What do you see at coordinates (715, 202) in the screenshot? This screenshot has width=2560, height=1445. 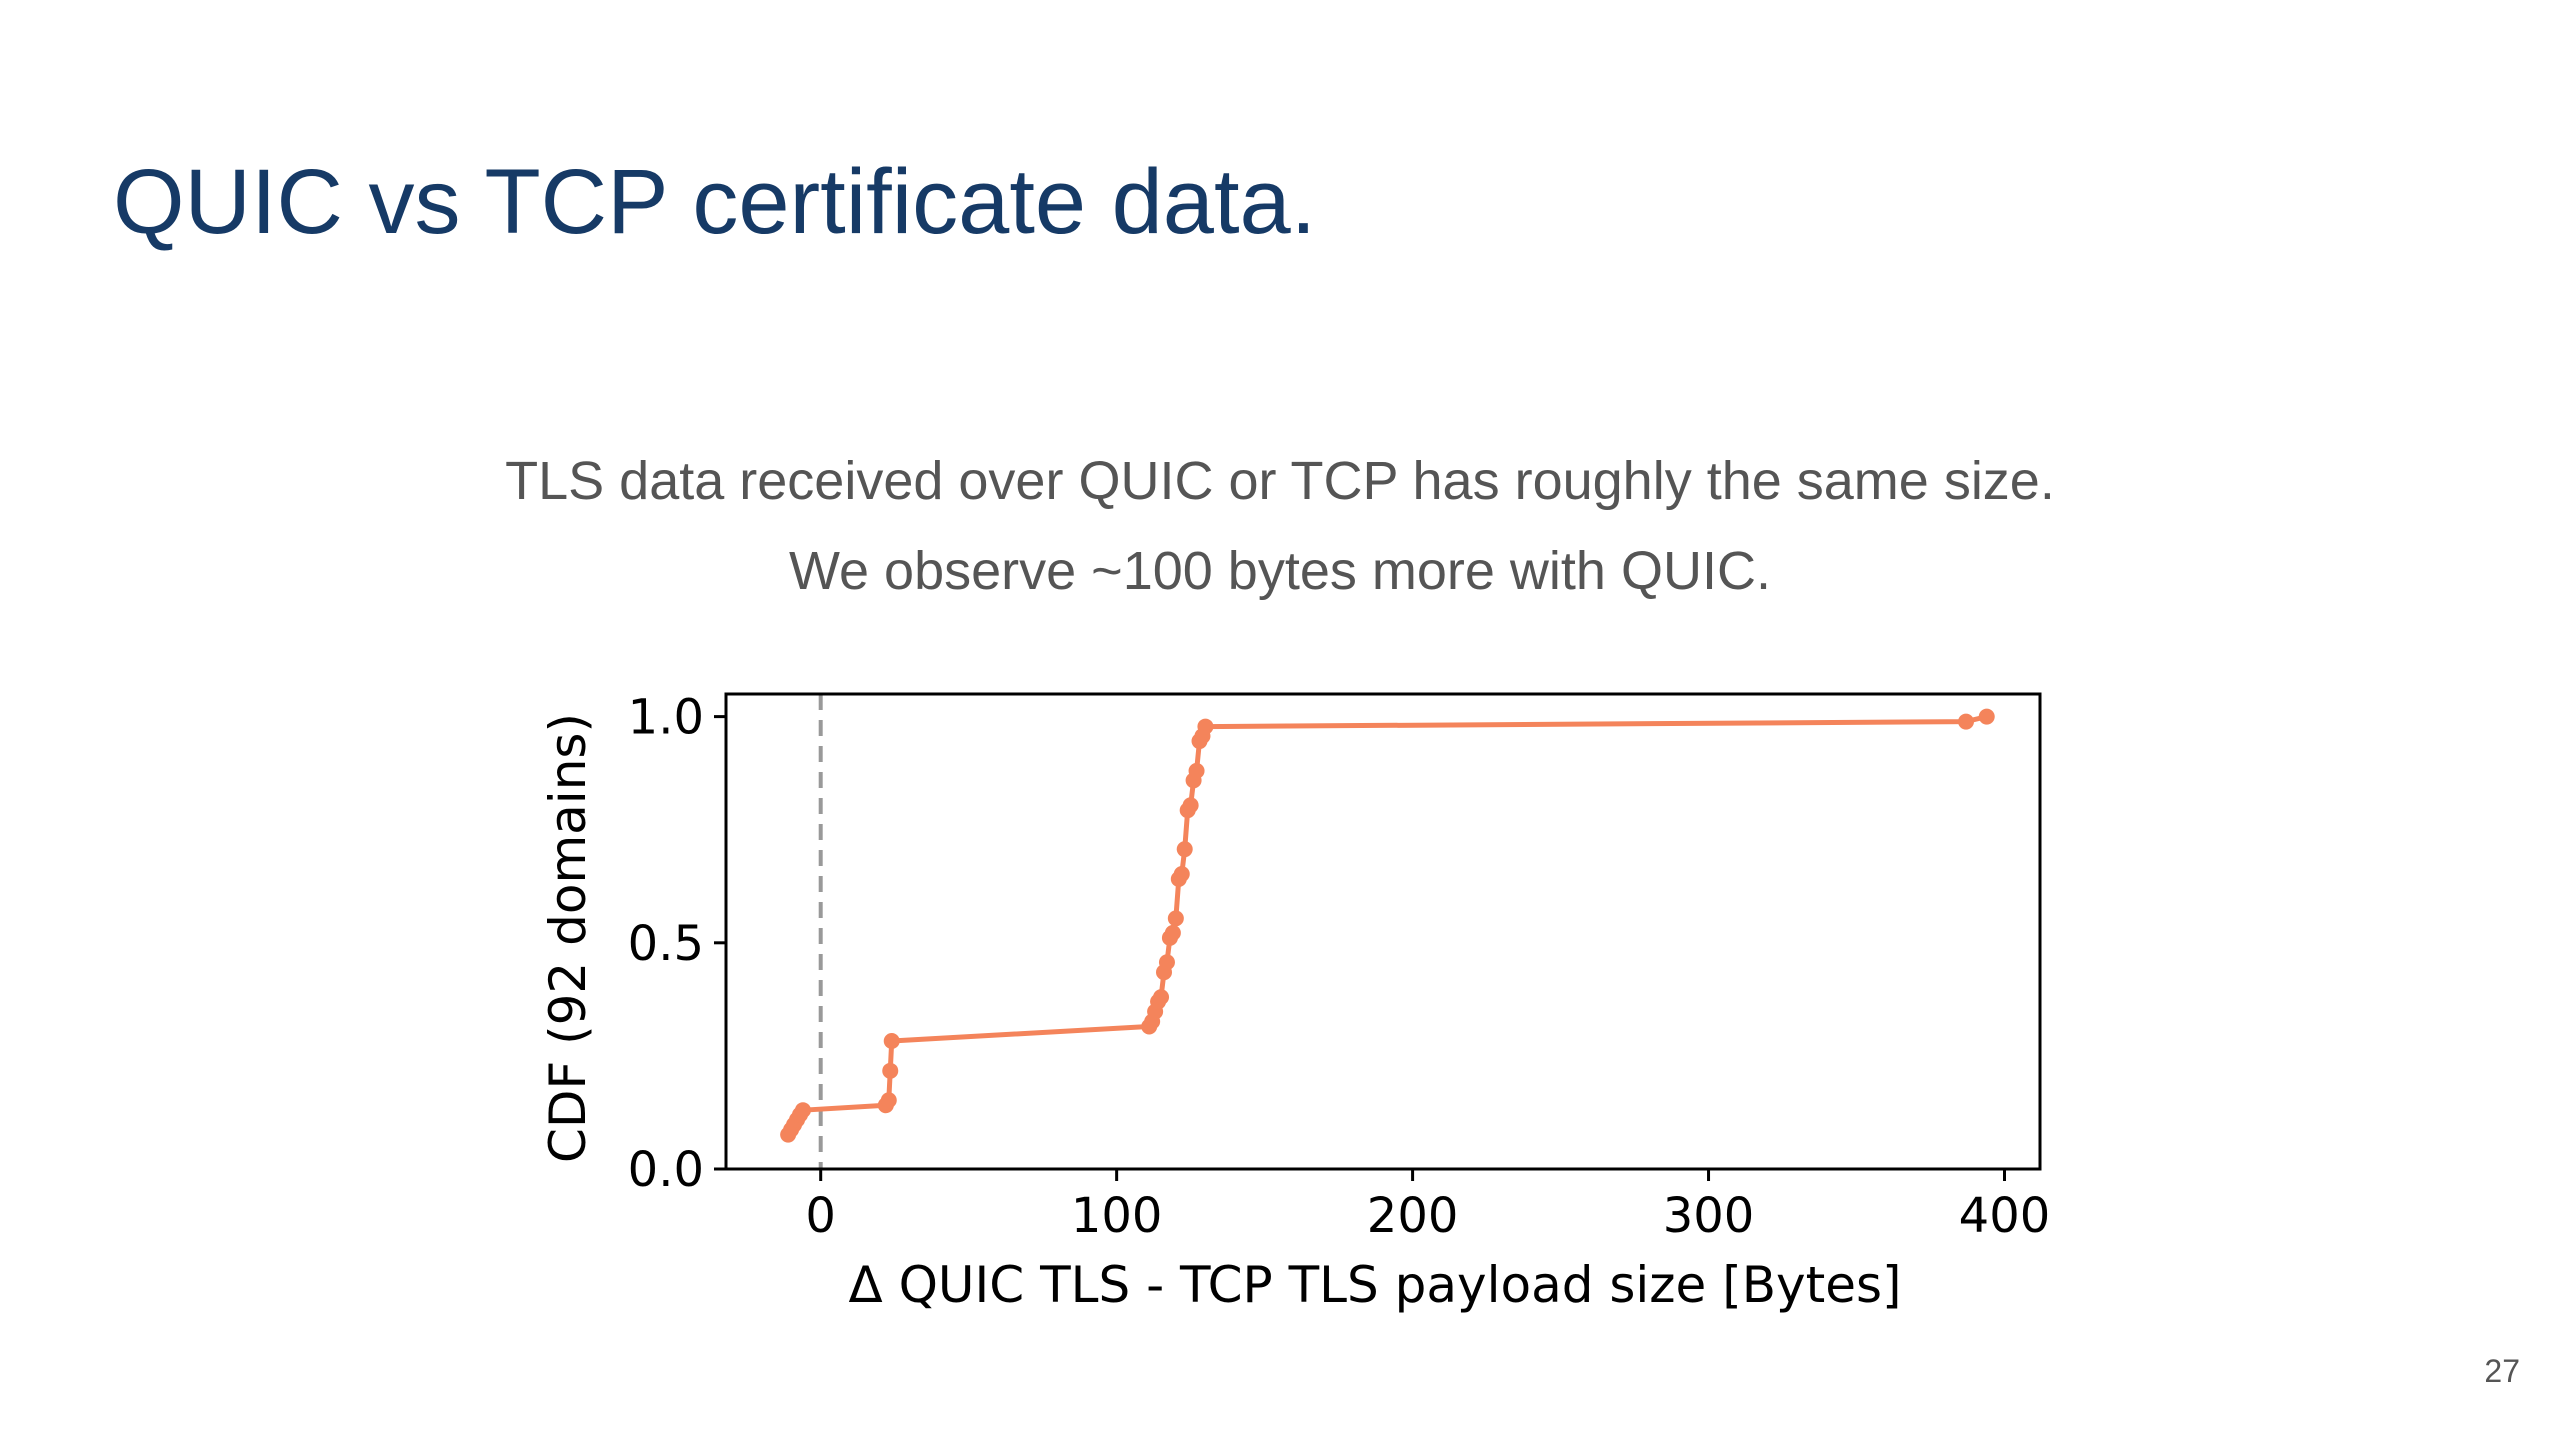 I see `slide-title: QUIC vs TCP certificate data.` at bounding box center [715, 202].